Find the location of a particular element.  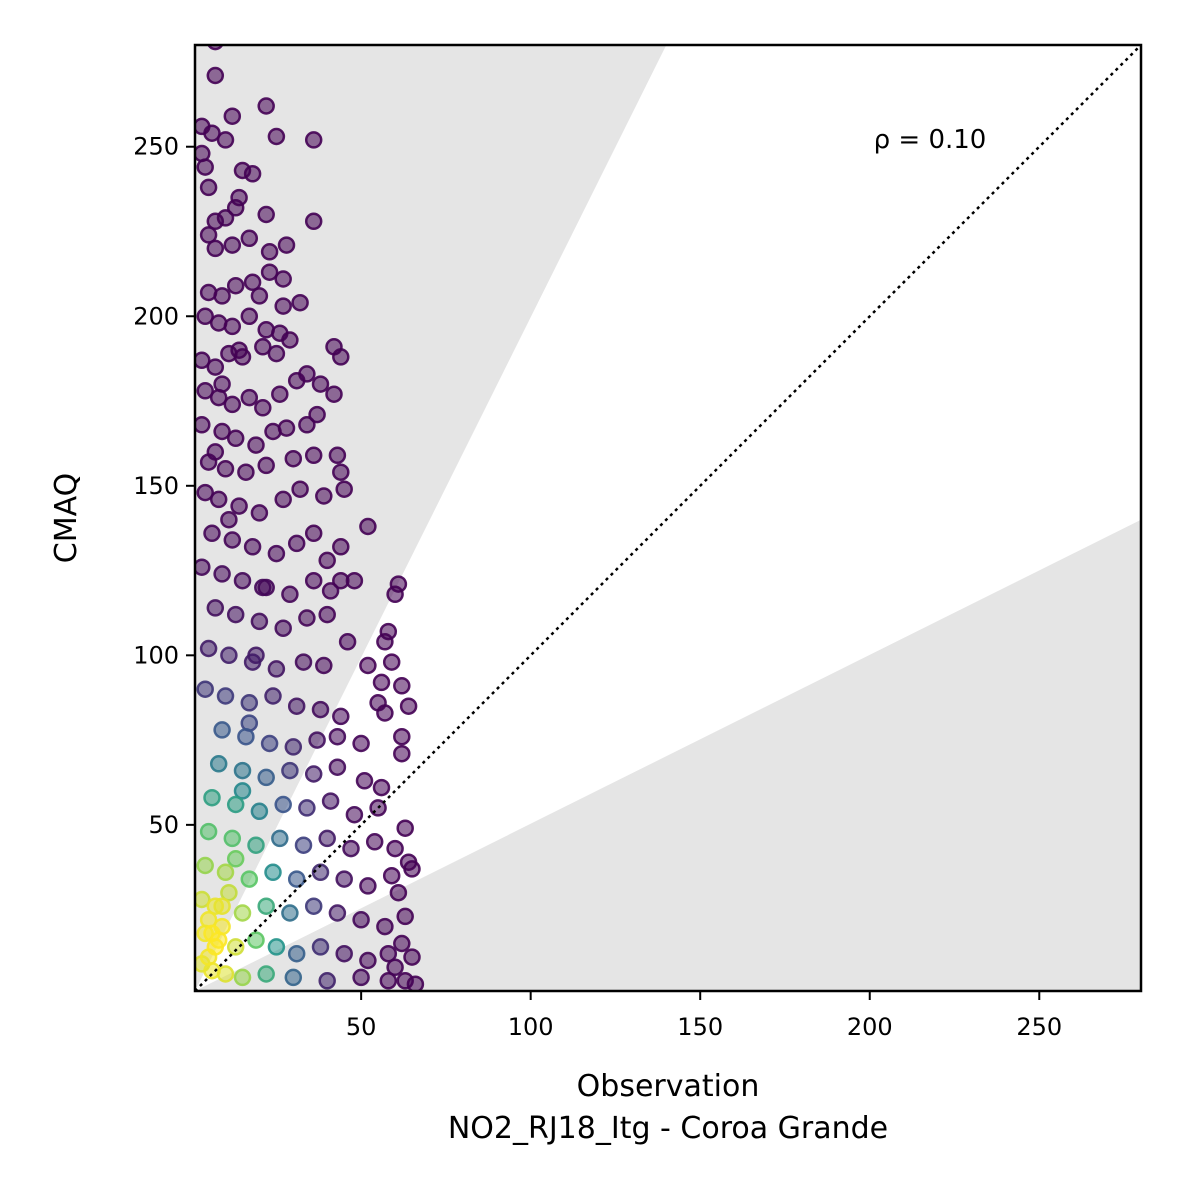

x-tick-label: 100 is located at coordinates (531, 1027).